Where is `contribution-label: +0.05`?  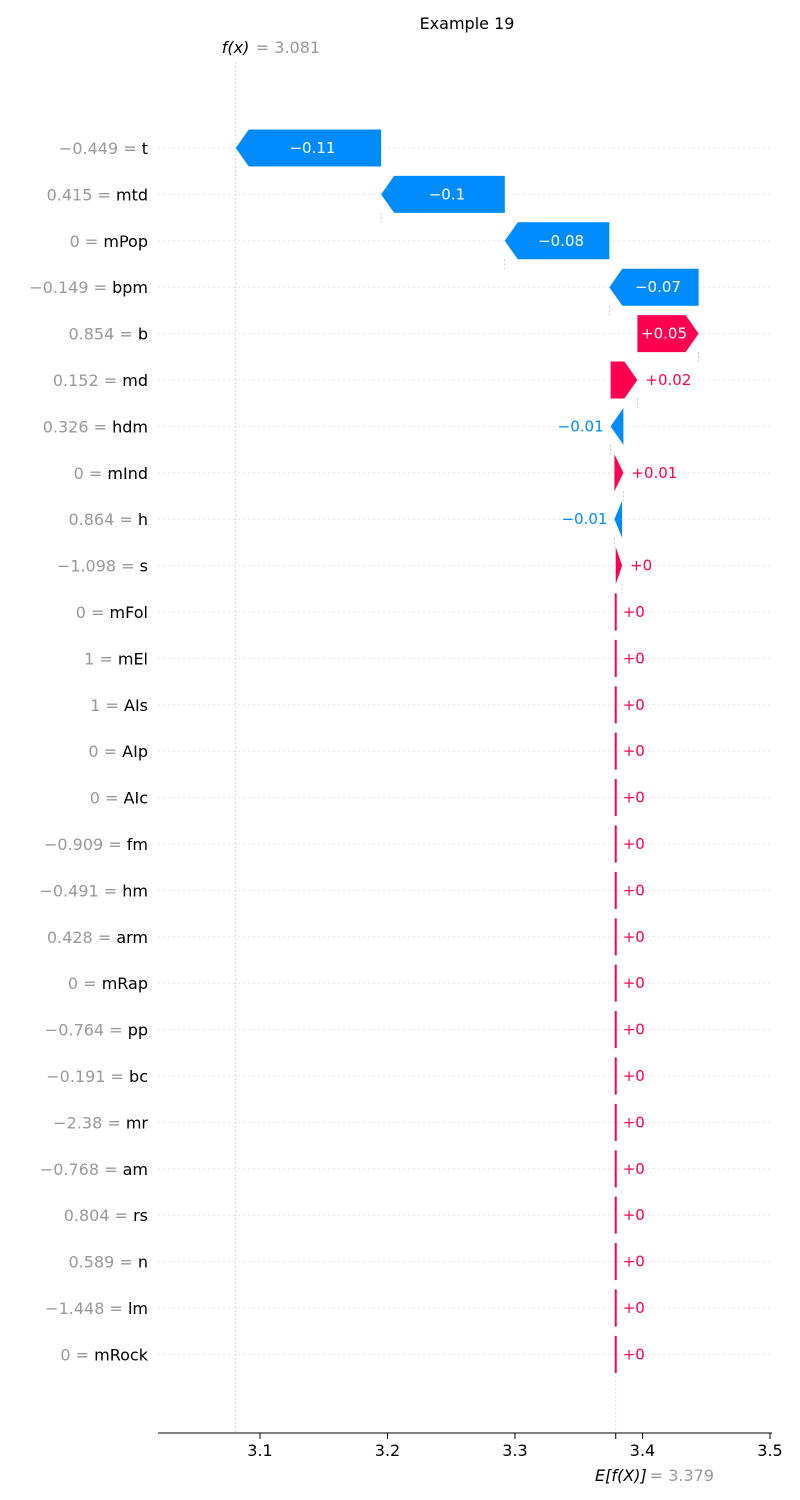 contribution-label: +0.05 is located at coordinates (664, 334).